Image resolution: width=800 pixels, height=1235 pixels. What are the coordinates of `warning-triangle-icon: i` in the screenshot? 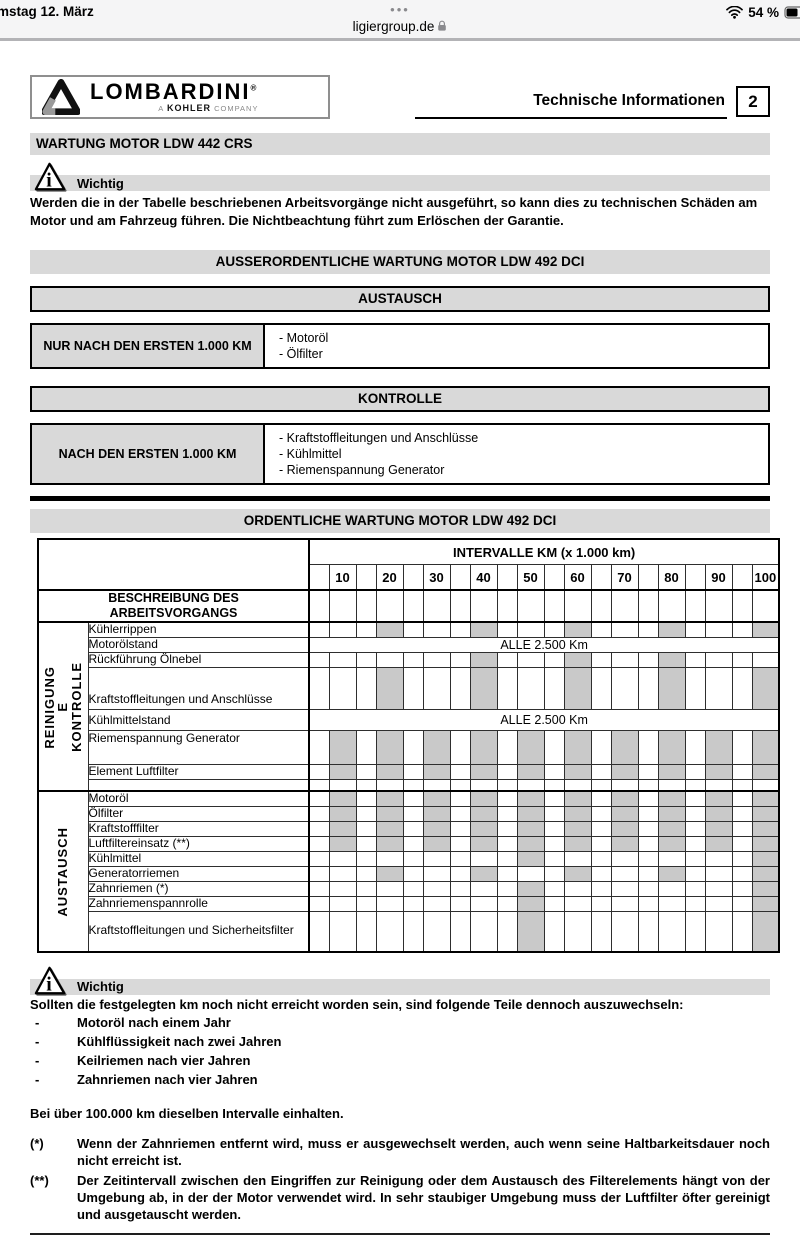 It's located at (50, 177).